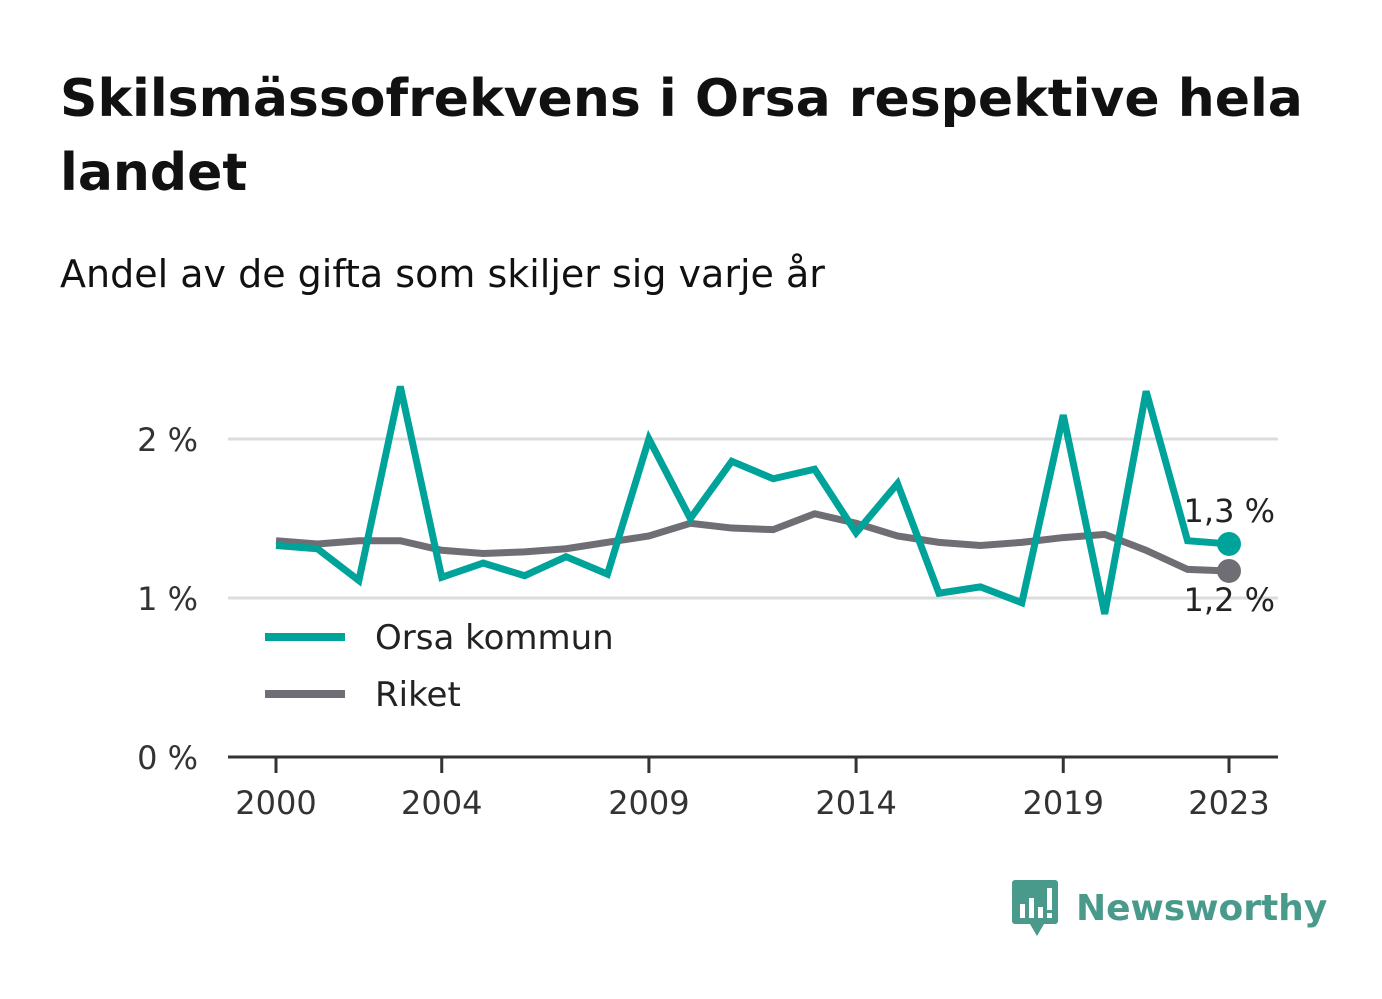 The height and width of the screenshot is (999, 1382). What do you see at coordinates (1229, 600) in the screenshot?
I see `end-label-riket: 1,2 %` at bounding box center [1229, 600].